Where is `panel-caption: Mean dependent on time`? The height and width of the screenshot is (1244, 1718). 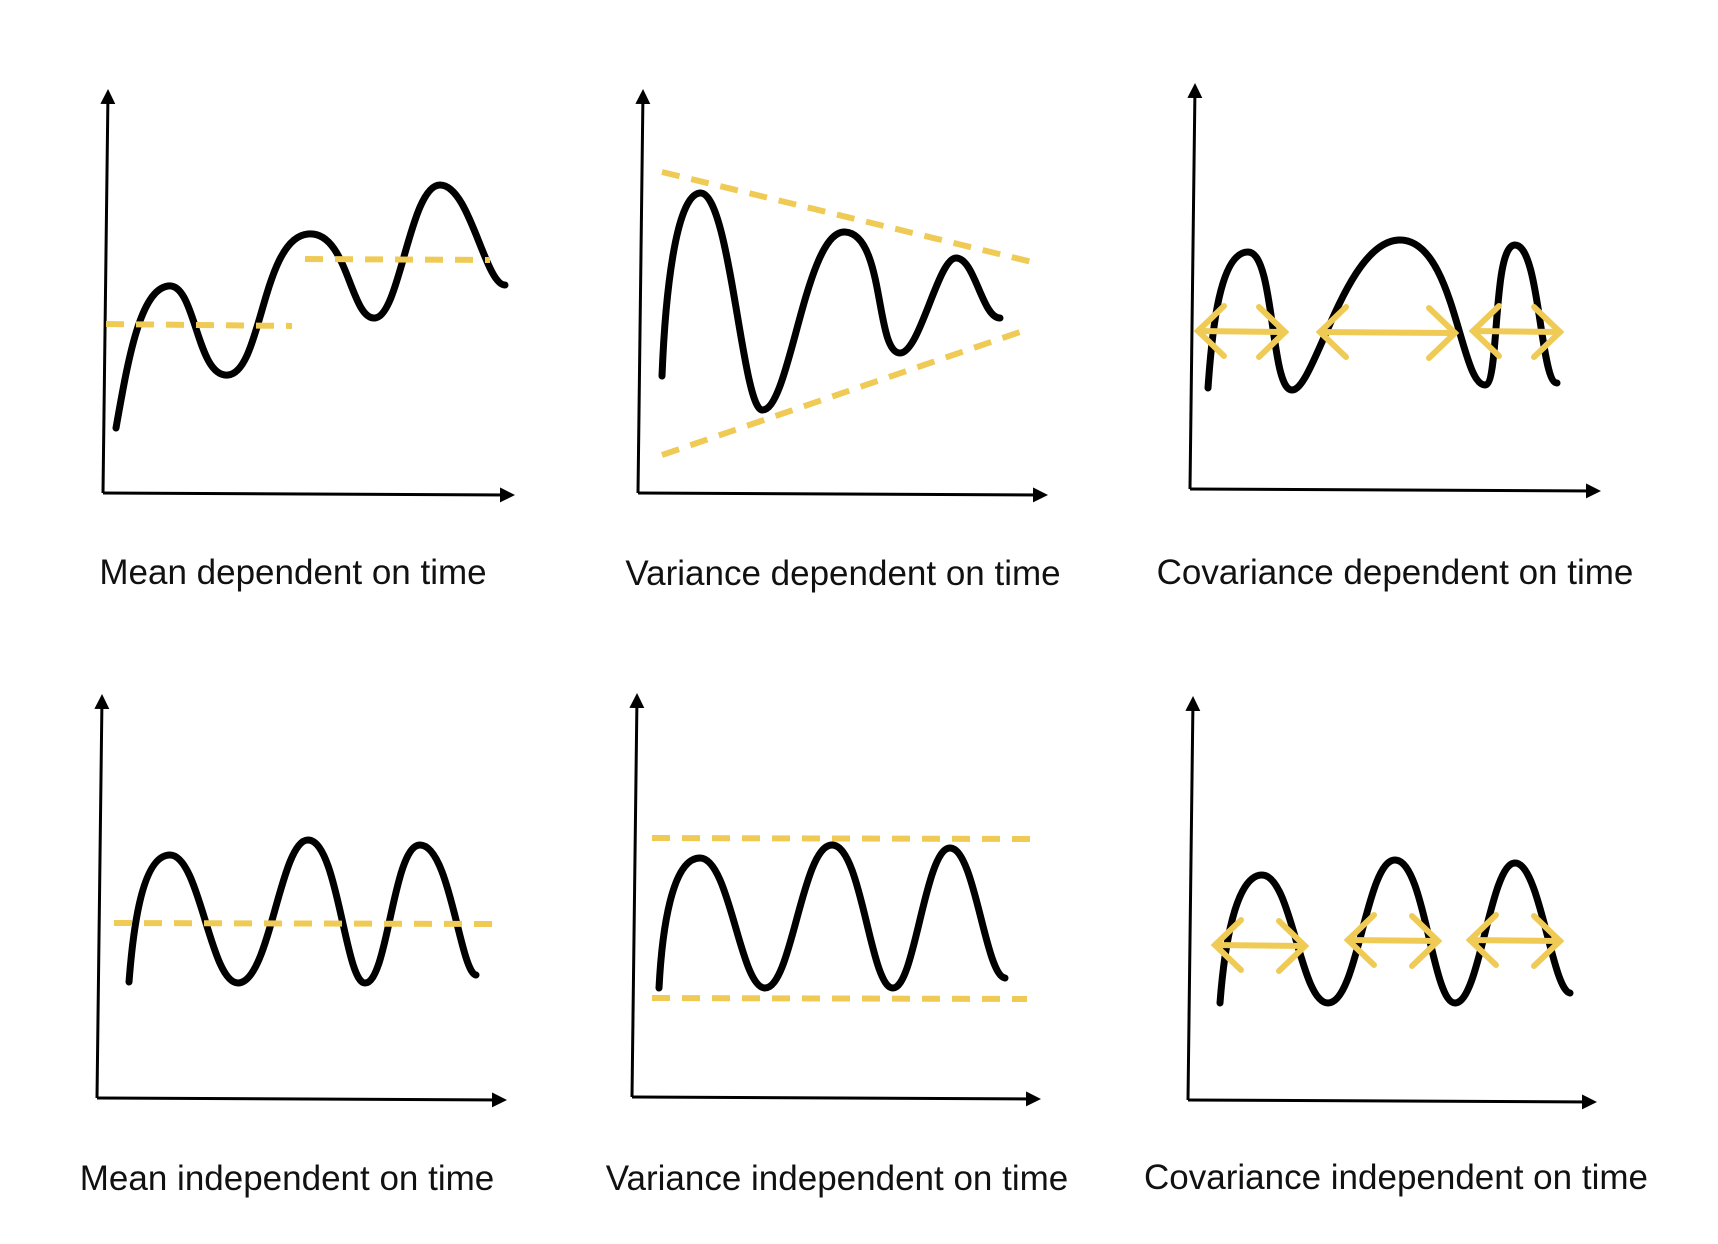
panel-caption: Mean dependent on time is located at coordinates (292, 572).